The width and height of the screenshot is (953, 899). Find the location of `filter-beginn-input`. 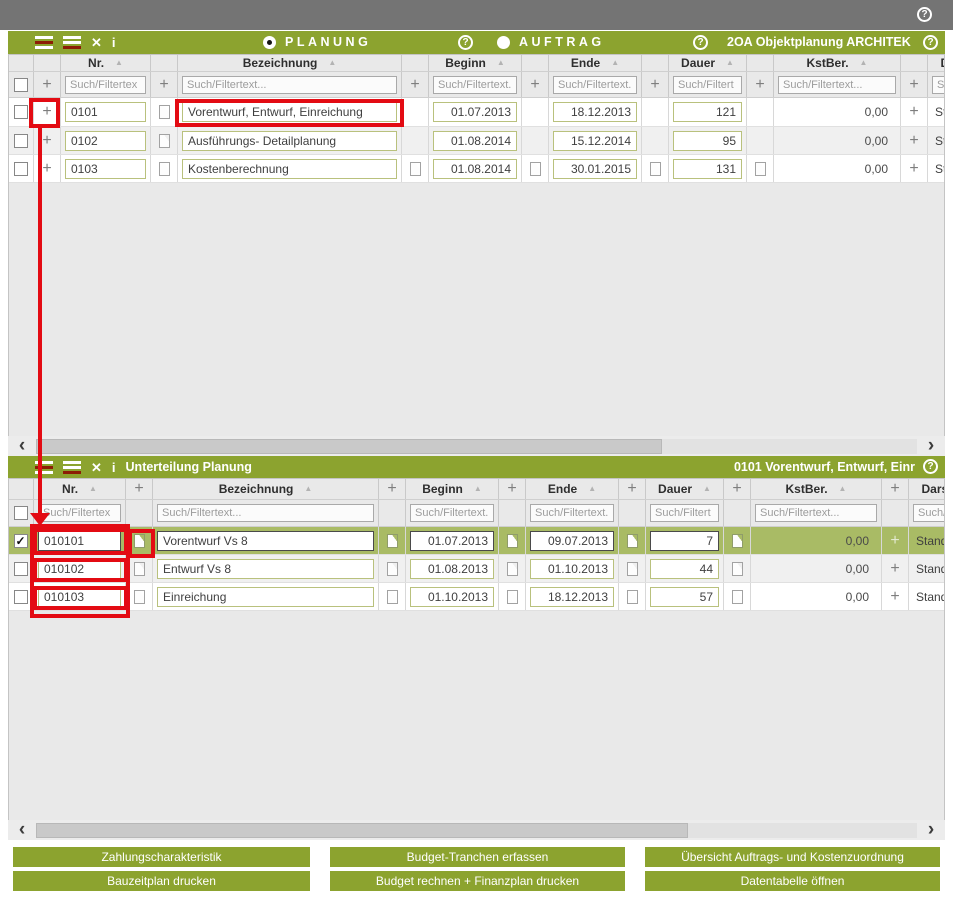

filter-beginn-input is located at coordinates (452, 513).